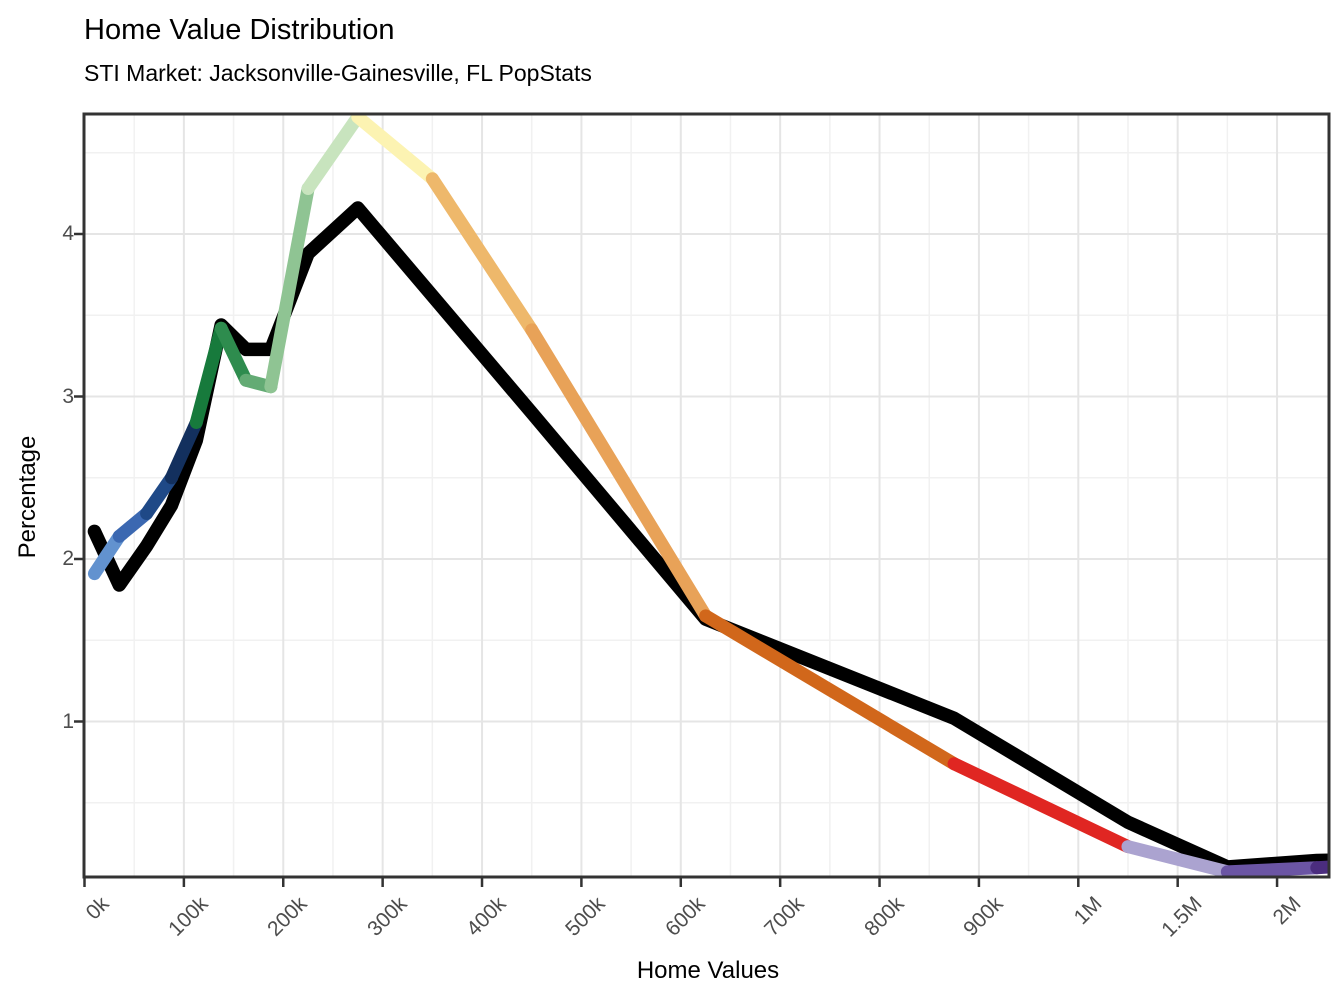  What do you see at coordinates (708, 970) in the screenshot?
I see `x-axis-title-text: Home Values` at bounding box center [708, 970].